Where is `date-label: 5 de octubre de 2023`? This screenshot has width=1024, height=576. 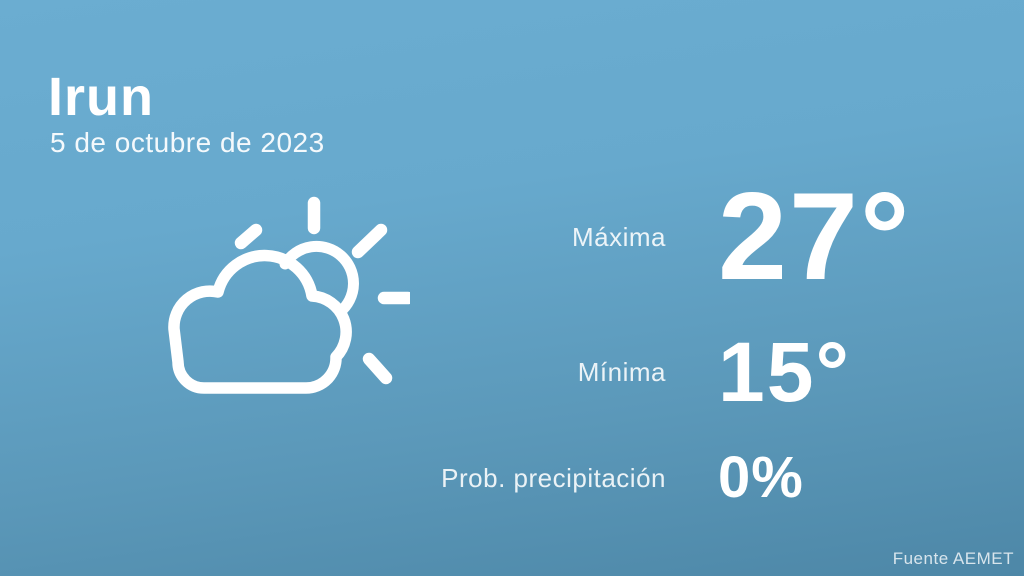 date-label: 5 de octubre de 2023 is located at coordinates (187, 142).